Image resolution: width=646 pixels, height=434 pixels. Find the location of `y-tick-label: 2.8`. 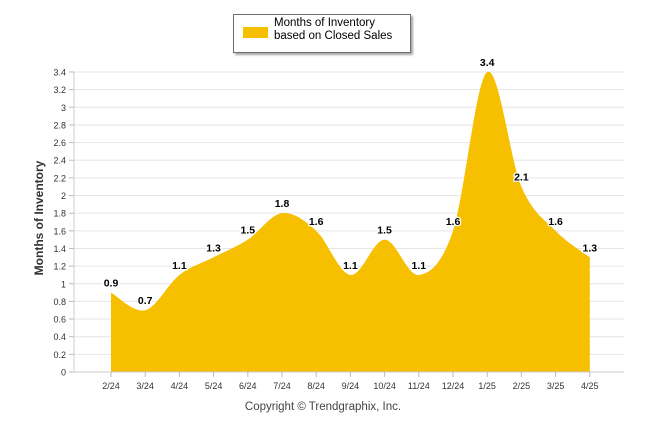

y-tick-label: 2.8 is located at coordinates (59, 125).